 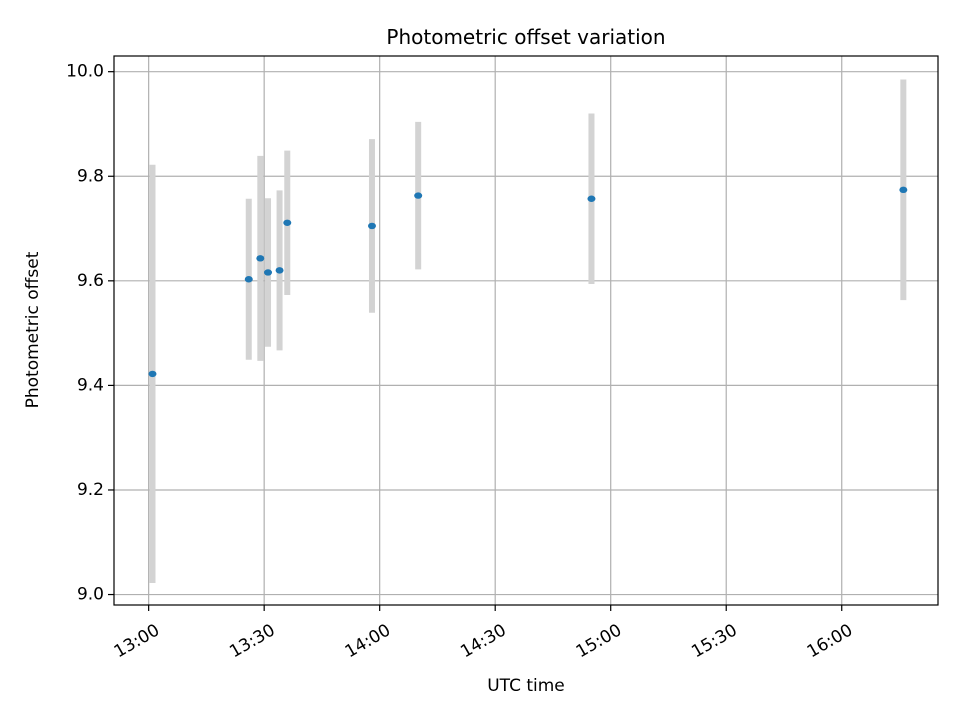 What do you see at coordinates (526, 686) in the screenshot?
I see `x-axis-label: UTC time` at bounding box center [526, 686].